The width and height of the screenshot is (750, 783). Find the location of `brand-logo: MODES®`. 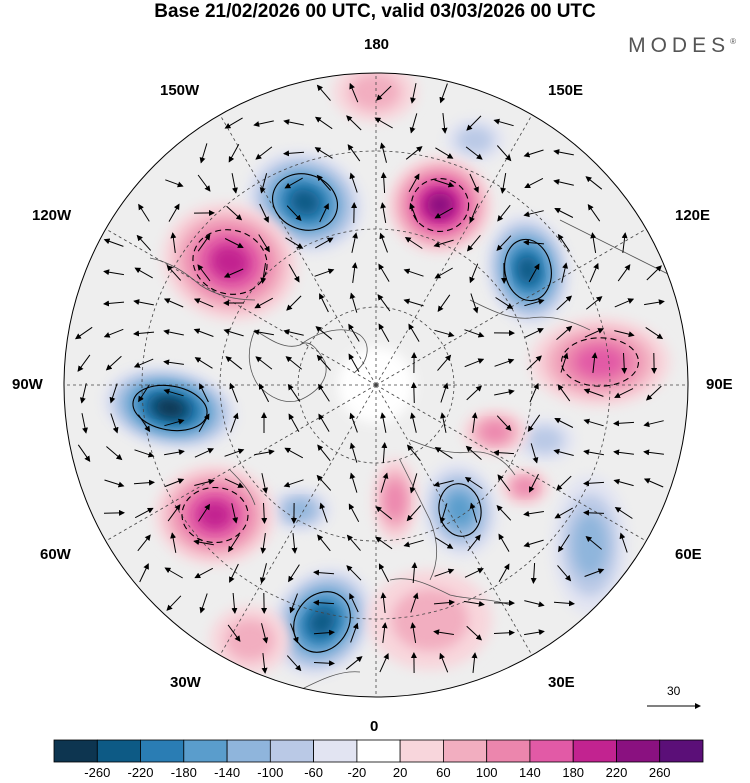

brand-logo: MODES® is located at coordinates (682, 46).